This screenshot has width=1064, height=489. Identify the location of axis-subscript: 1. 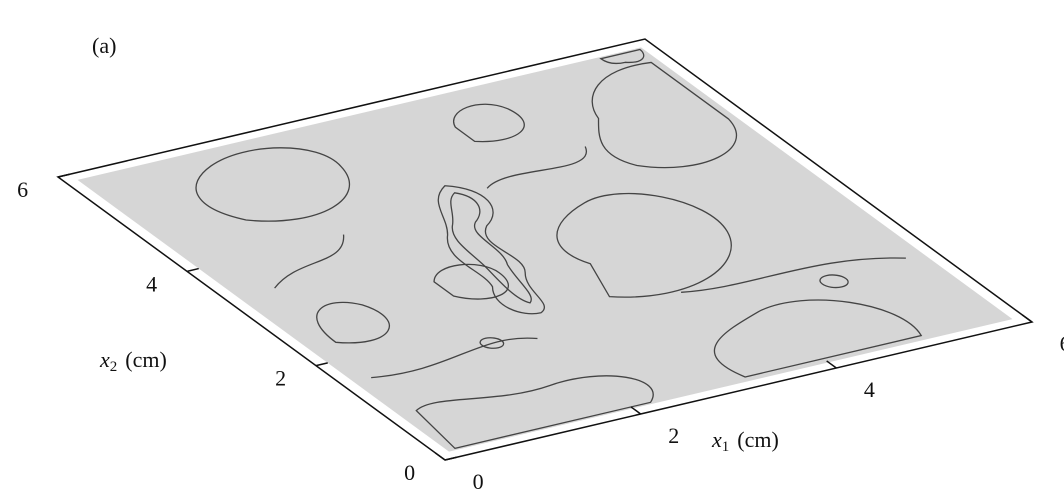
(726, 447).